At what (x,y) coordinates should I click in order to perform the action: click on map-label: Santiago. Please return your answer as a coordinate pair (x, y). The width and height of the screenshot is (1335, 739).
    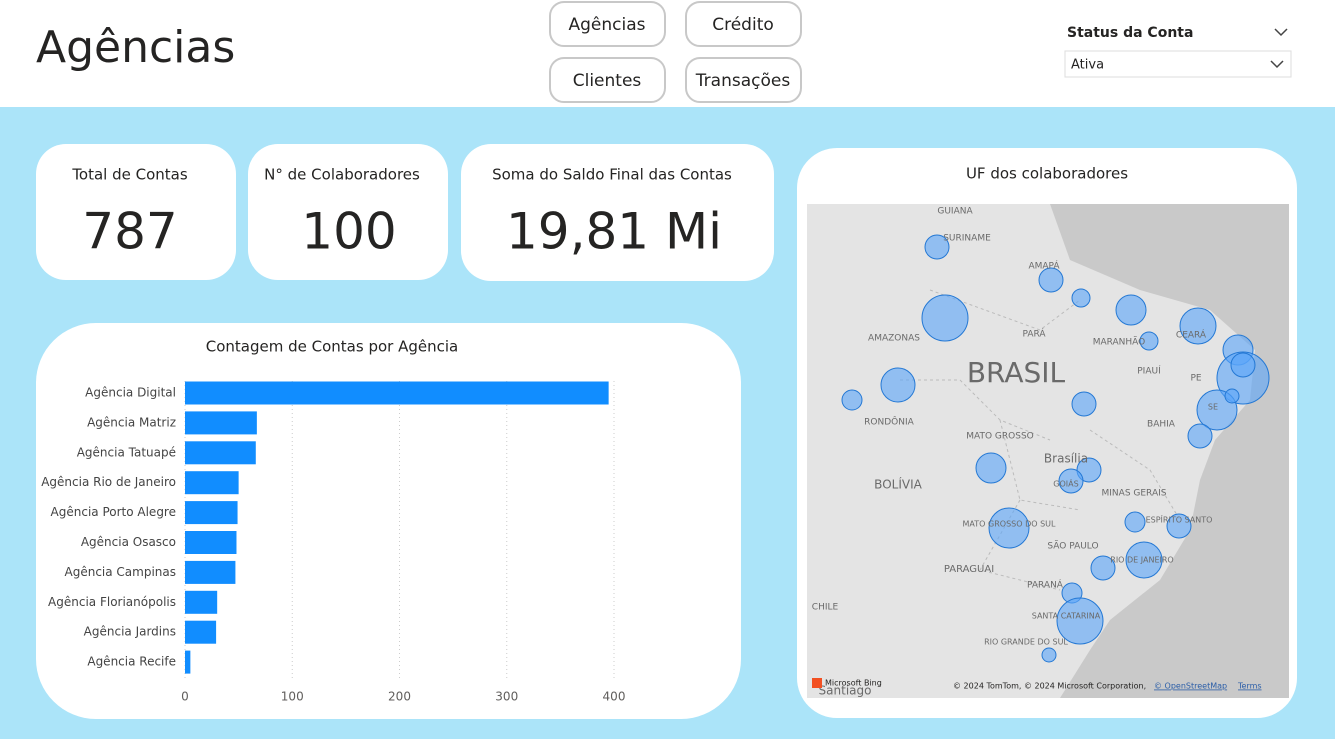
    Looking at the image, I should click on (845, 691).